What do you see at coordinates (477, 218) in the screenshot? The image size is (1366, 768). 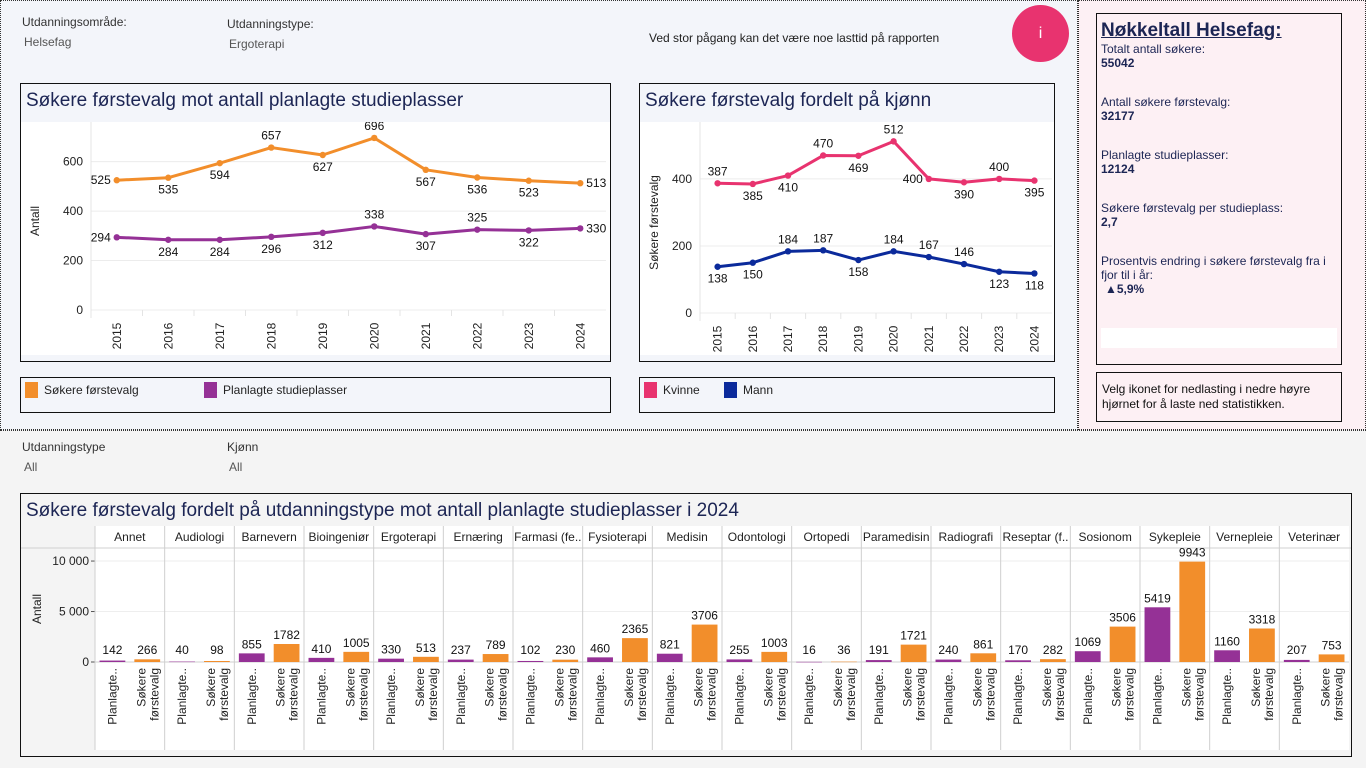 I see `data-label: 325` at bounding box center [477, 218].